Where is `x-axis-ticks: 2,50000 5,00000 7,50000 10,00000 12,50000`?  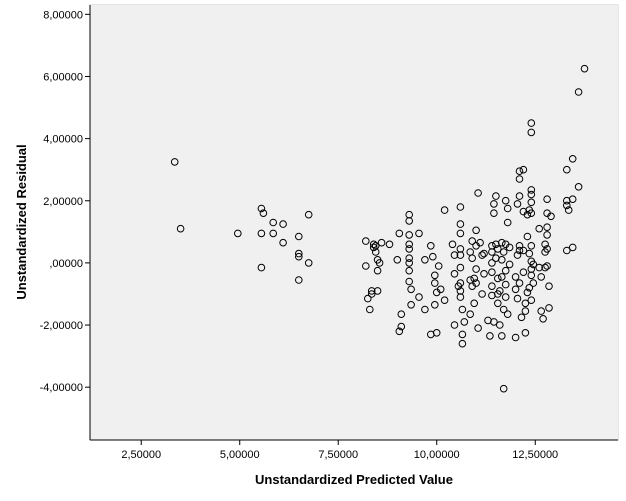
x-axis-ticks: 2,50000 5,00000 7,50000 10,00000 12,50000 is located at coordinates (339, 450).